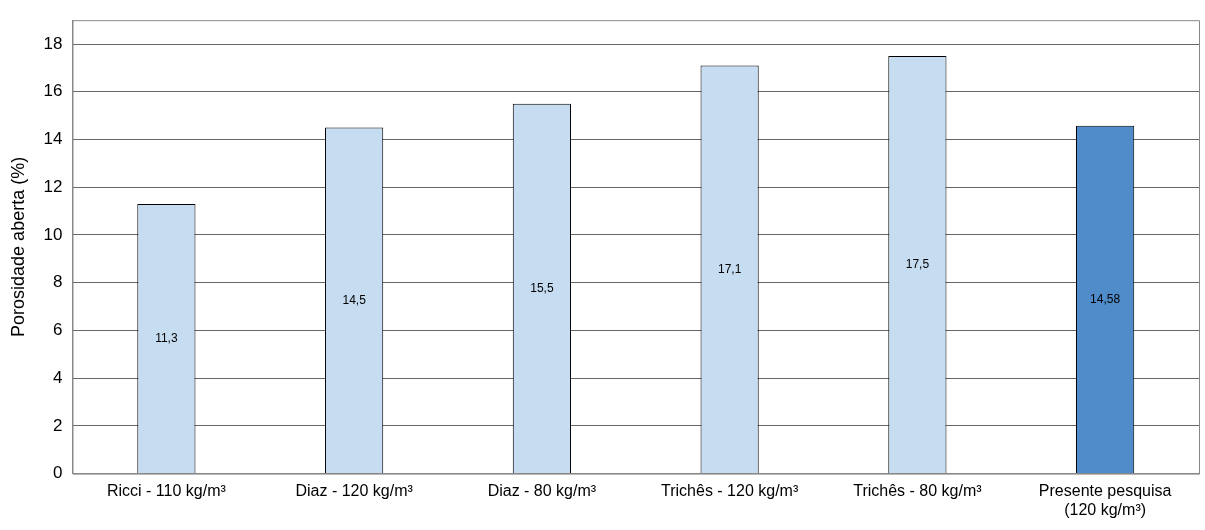 The image size is (1205, 530). What do you see at coordinates (58, 473) in the screenshot?
I see `y-tick-label: 0` at bounding box center [58, 473].